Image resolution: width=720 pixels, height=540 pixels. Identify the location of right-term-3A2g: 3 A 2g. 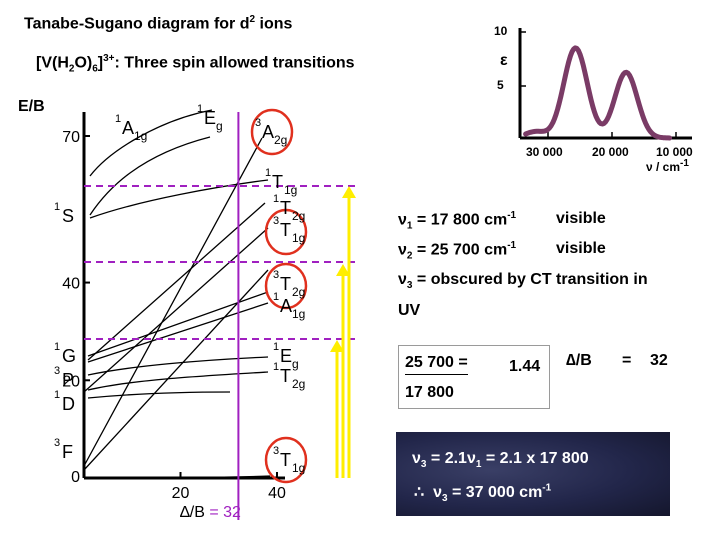
(271, 132).